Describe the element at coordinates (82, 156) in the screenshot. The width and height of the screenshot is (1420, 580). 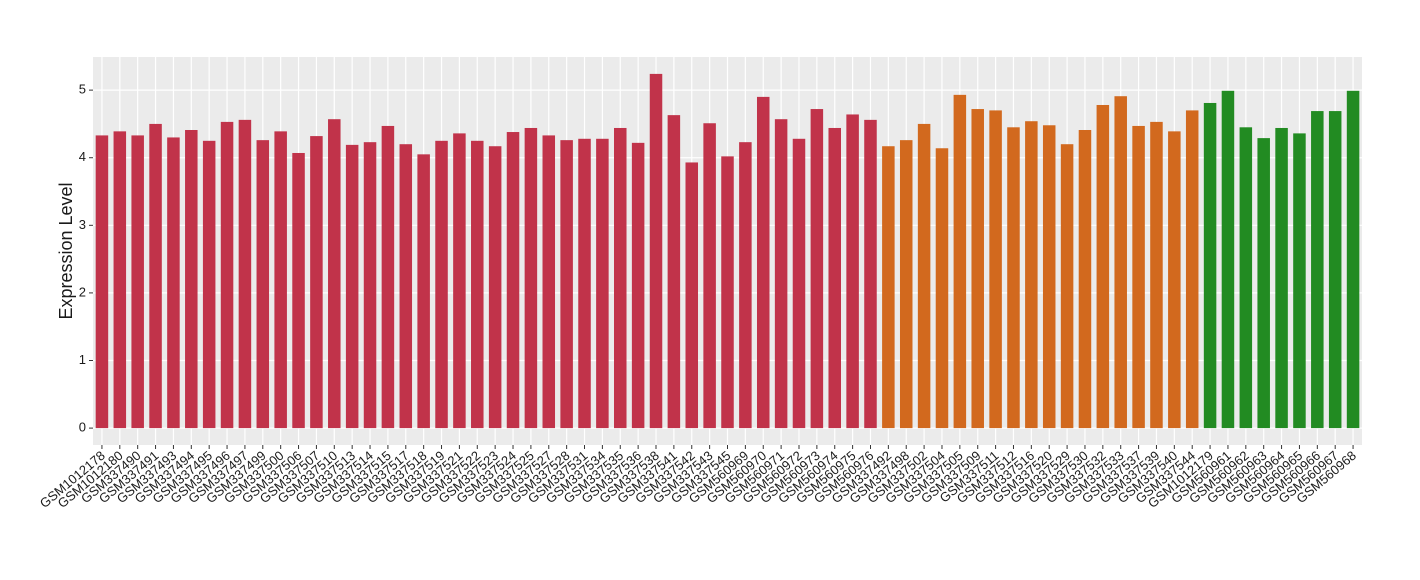
I see `y-tick-label: 4` at that location.